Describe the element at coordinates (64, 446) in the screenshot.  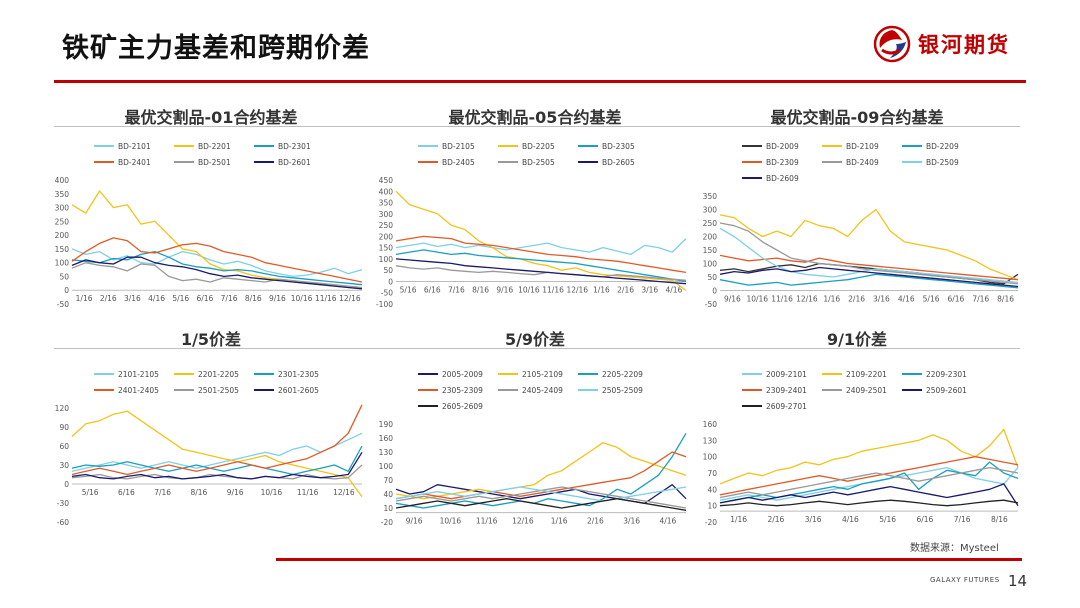
I see `y-tick-label: 60` at that location.